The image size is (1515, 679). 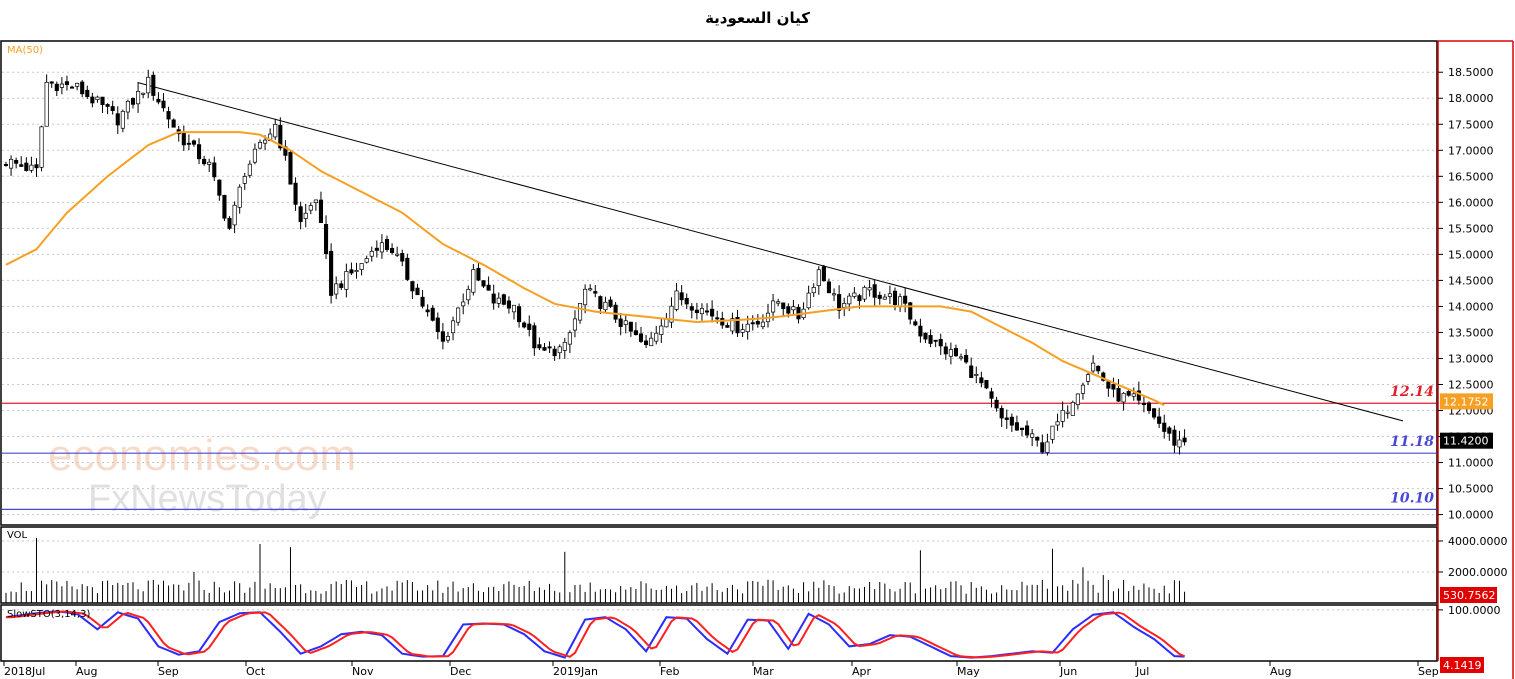 What do you see at coordinates (168, 671) in the screenshot?
I see `x-tick-label: Sep` at bounding box center [168, 671].